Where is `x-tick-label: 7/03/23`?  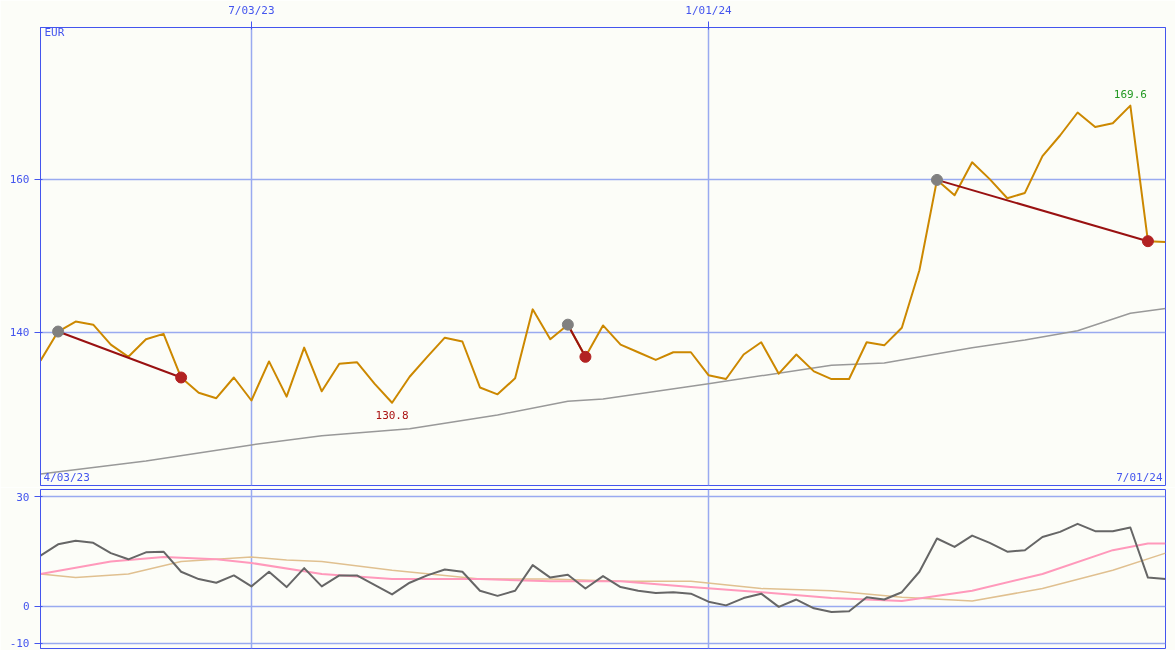 x-tick-label: 7/03/23 is located at coordinates (251, 10).